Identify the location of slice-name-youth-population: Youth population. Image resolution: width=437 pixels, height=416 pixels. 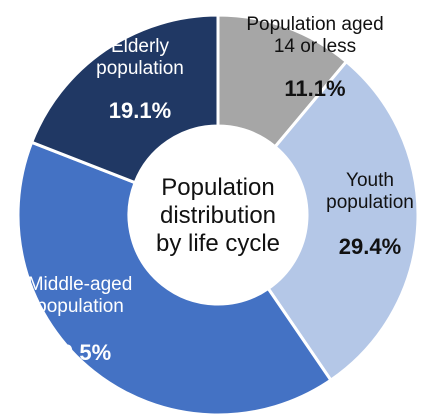
(370, 191).